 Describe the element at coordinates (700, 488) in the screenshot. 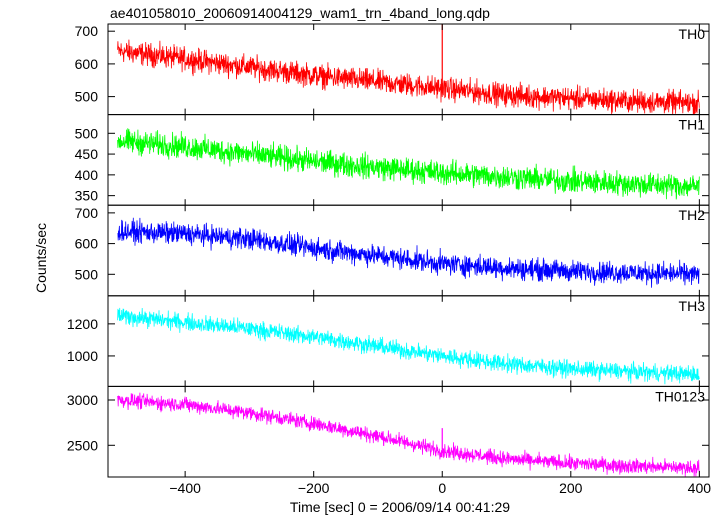

I see `x-tick-label: 400` at that location.